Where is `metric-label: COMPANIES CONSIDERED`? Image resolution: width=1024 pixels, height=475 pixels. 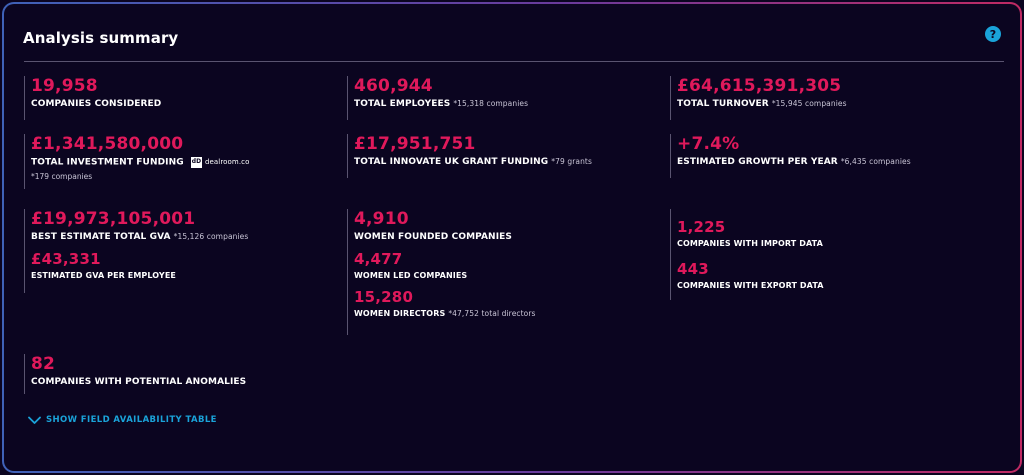
metric-label: COMPANIES CONSIDERED is located at coordinates (96, 104).